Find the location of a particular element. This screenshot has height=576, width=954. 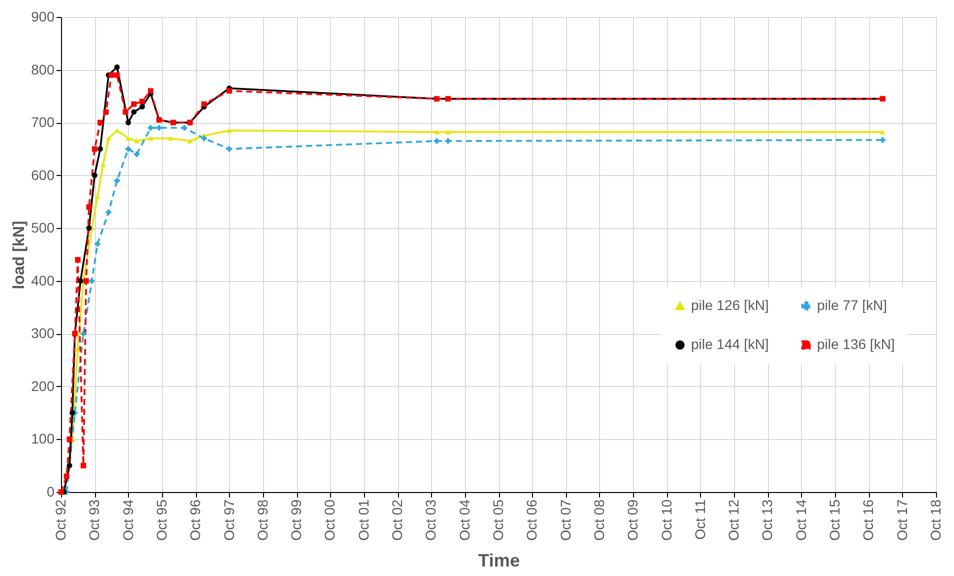

x-tick-label: Oct 99 is located at coordinates (296, 520).